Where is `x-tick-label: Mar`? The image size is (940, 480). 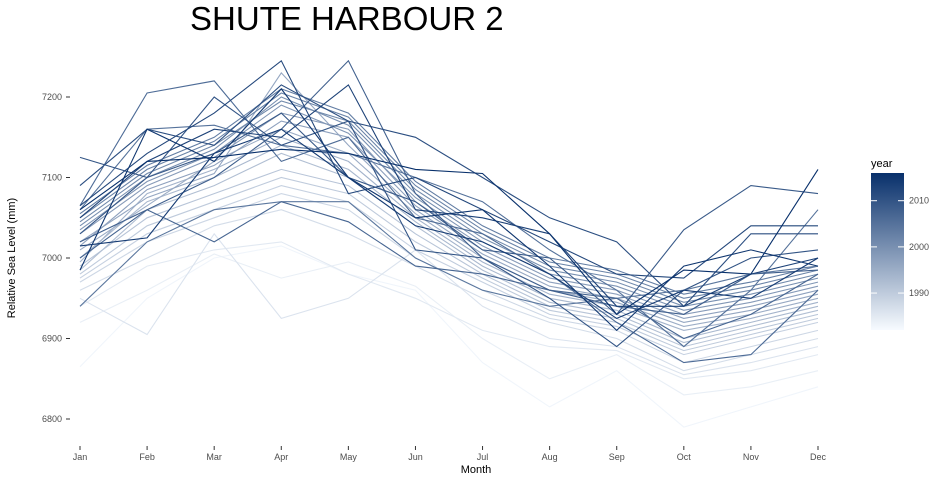 x-tick-label: Mar is located at coordinates (214, 457).